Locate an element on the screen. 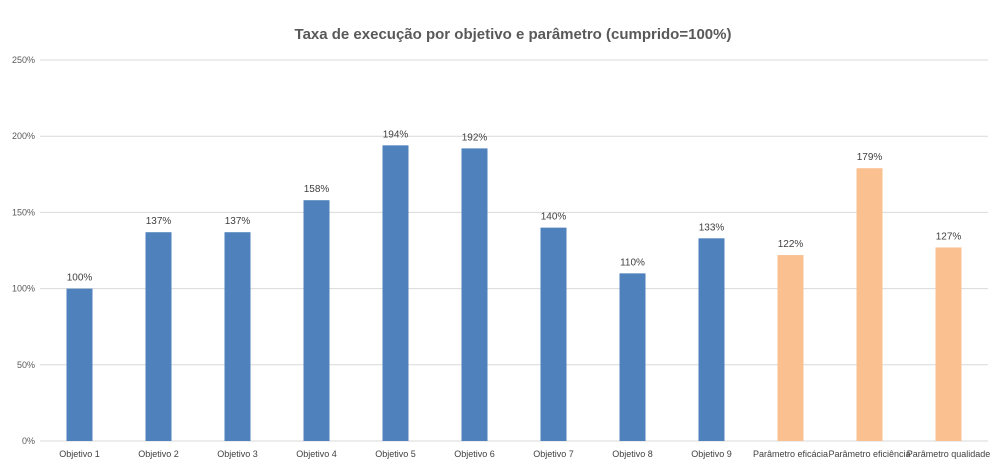 This screenshot has width=1000, height=464. data-label: 122% is located at coordinates (791, 244).